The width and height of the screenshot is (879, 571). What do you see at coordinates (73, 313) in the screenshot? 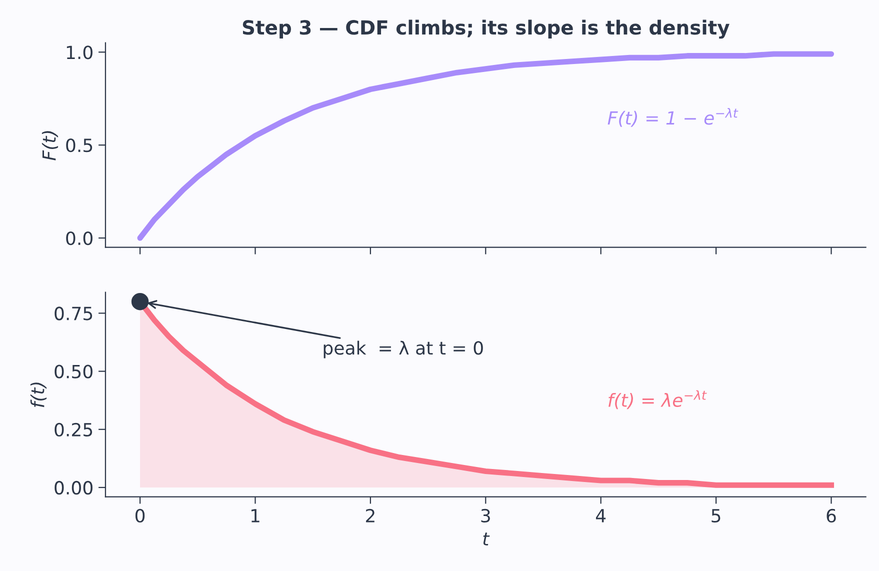
I see `y-tick-label: 0.75` at bounding box center [73, 313].